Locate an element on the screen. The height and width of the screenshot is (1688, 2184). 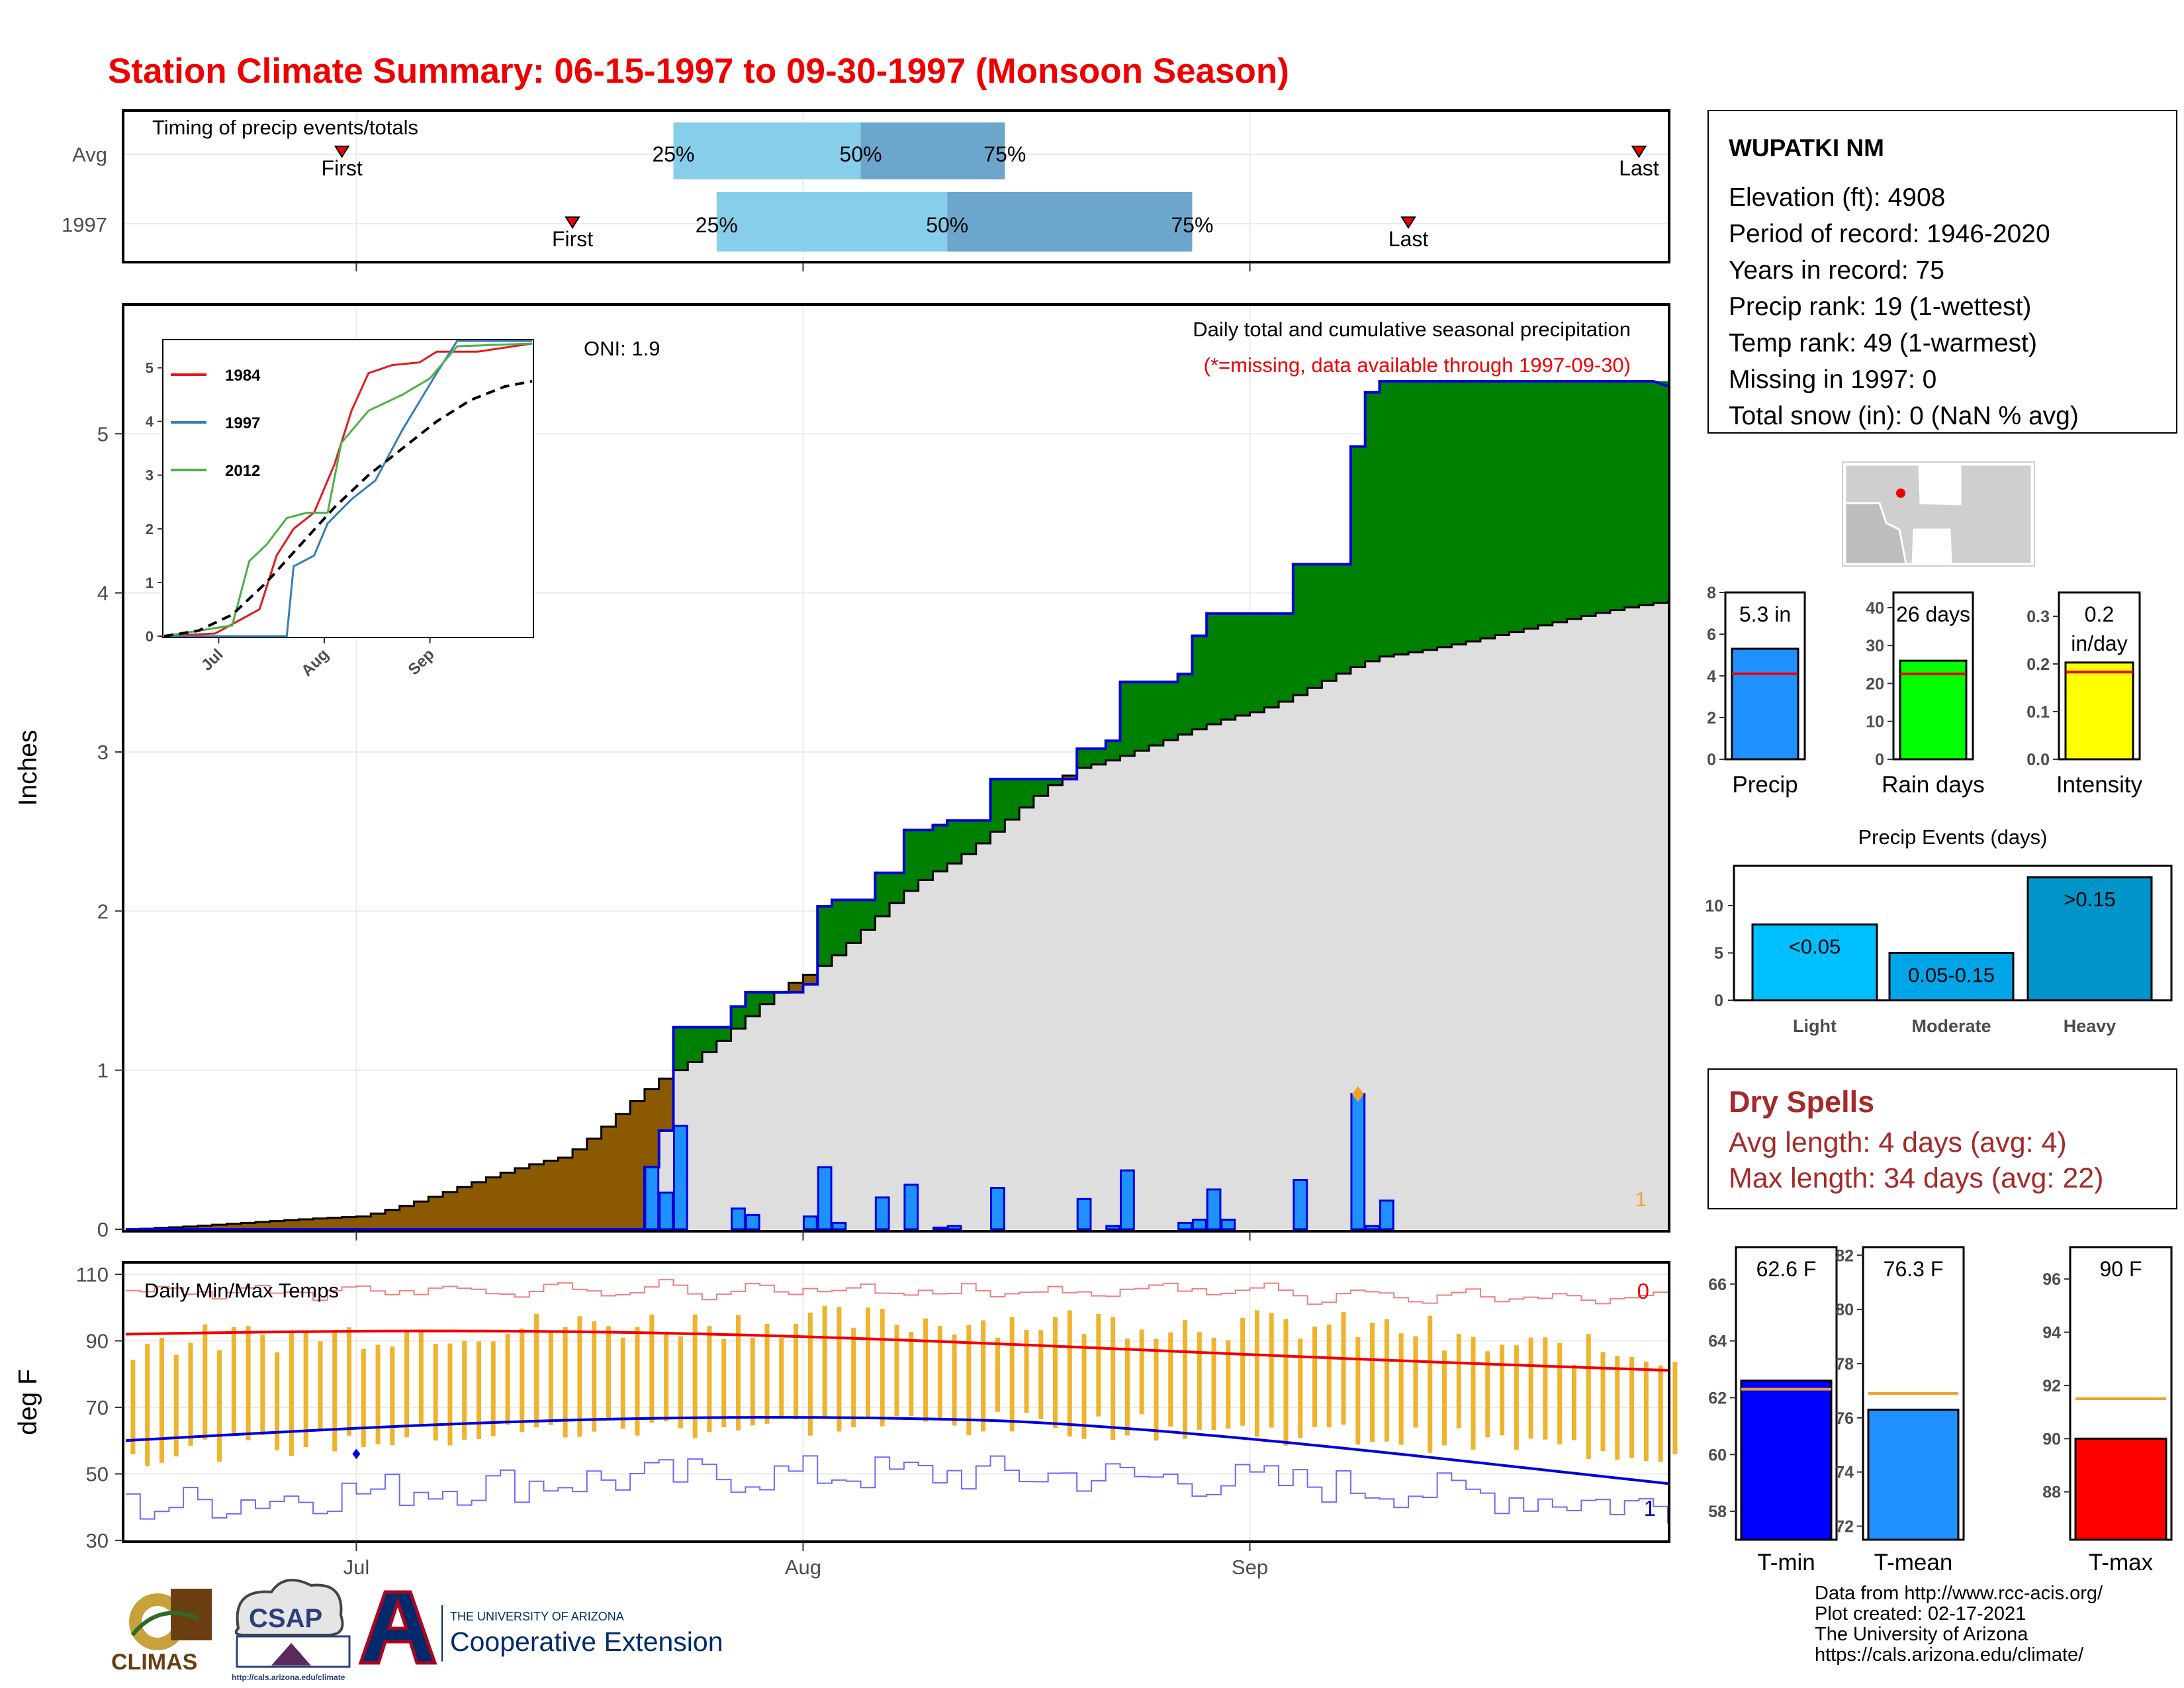
summary-y-tick-label: 0.3 is located at coordinates (2038, 617).